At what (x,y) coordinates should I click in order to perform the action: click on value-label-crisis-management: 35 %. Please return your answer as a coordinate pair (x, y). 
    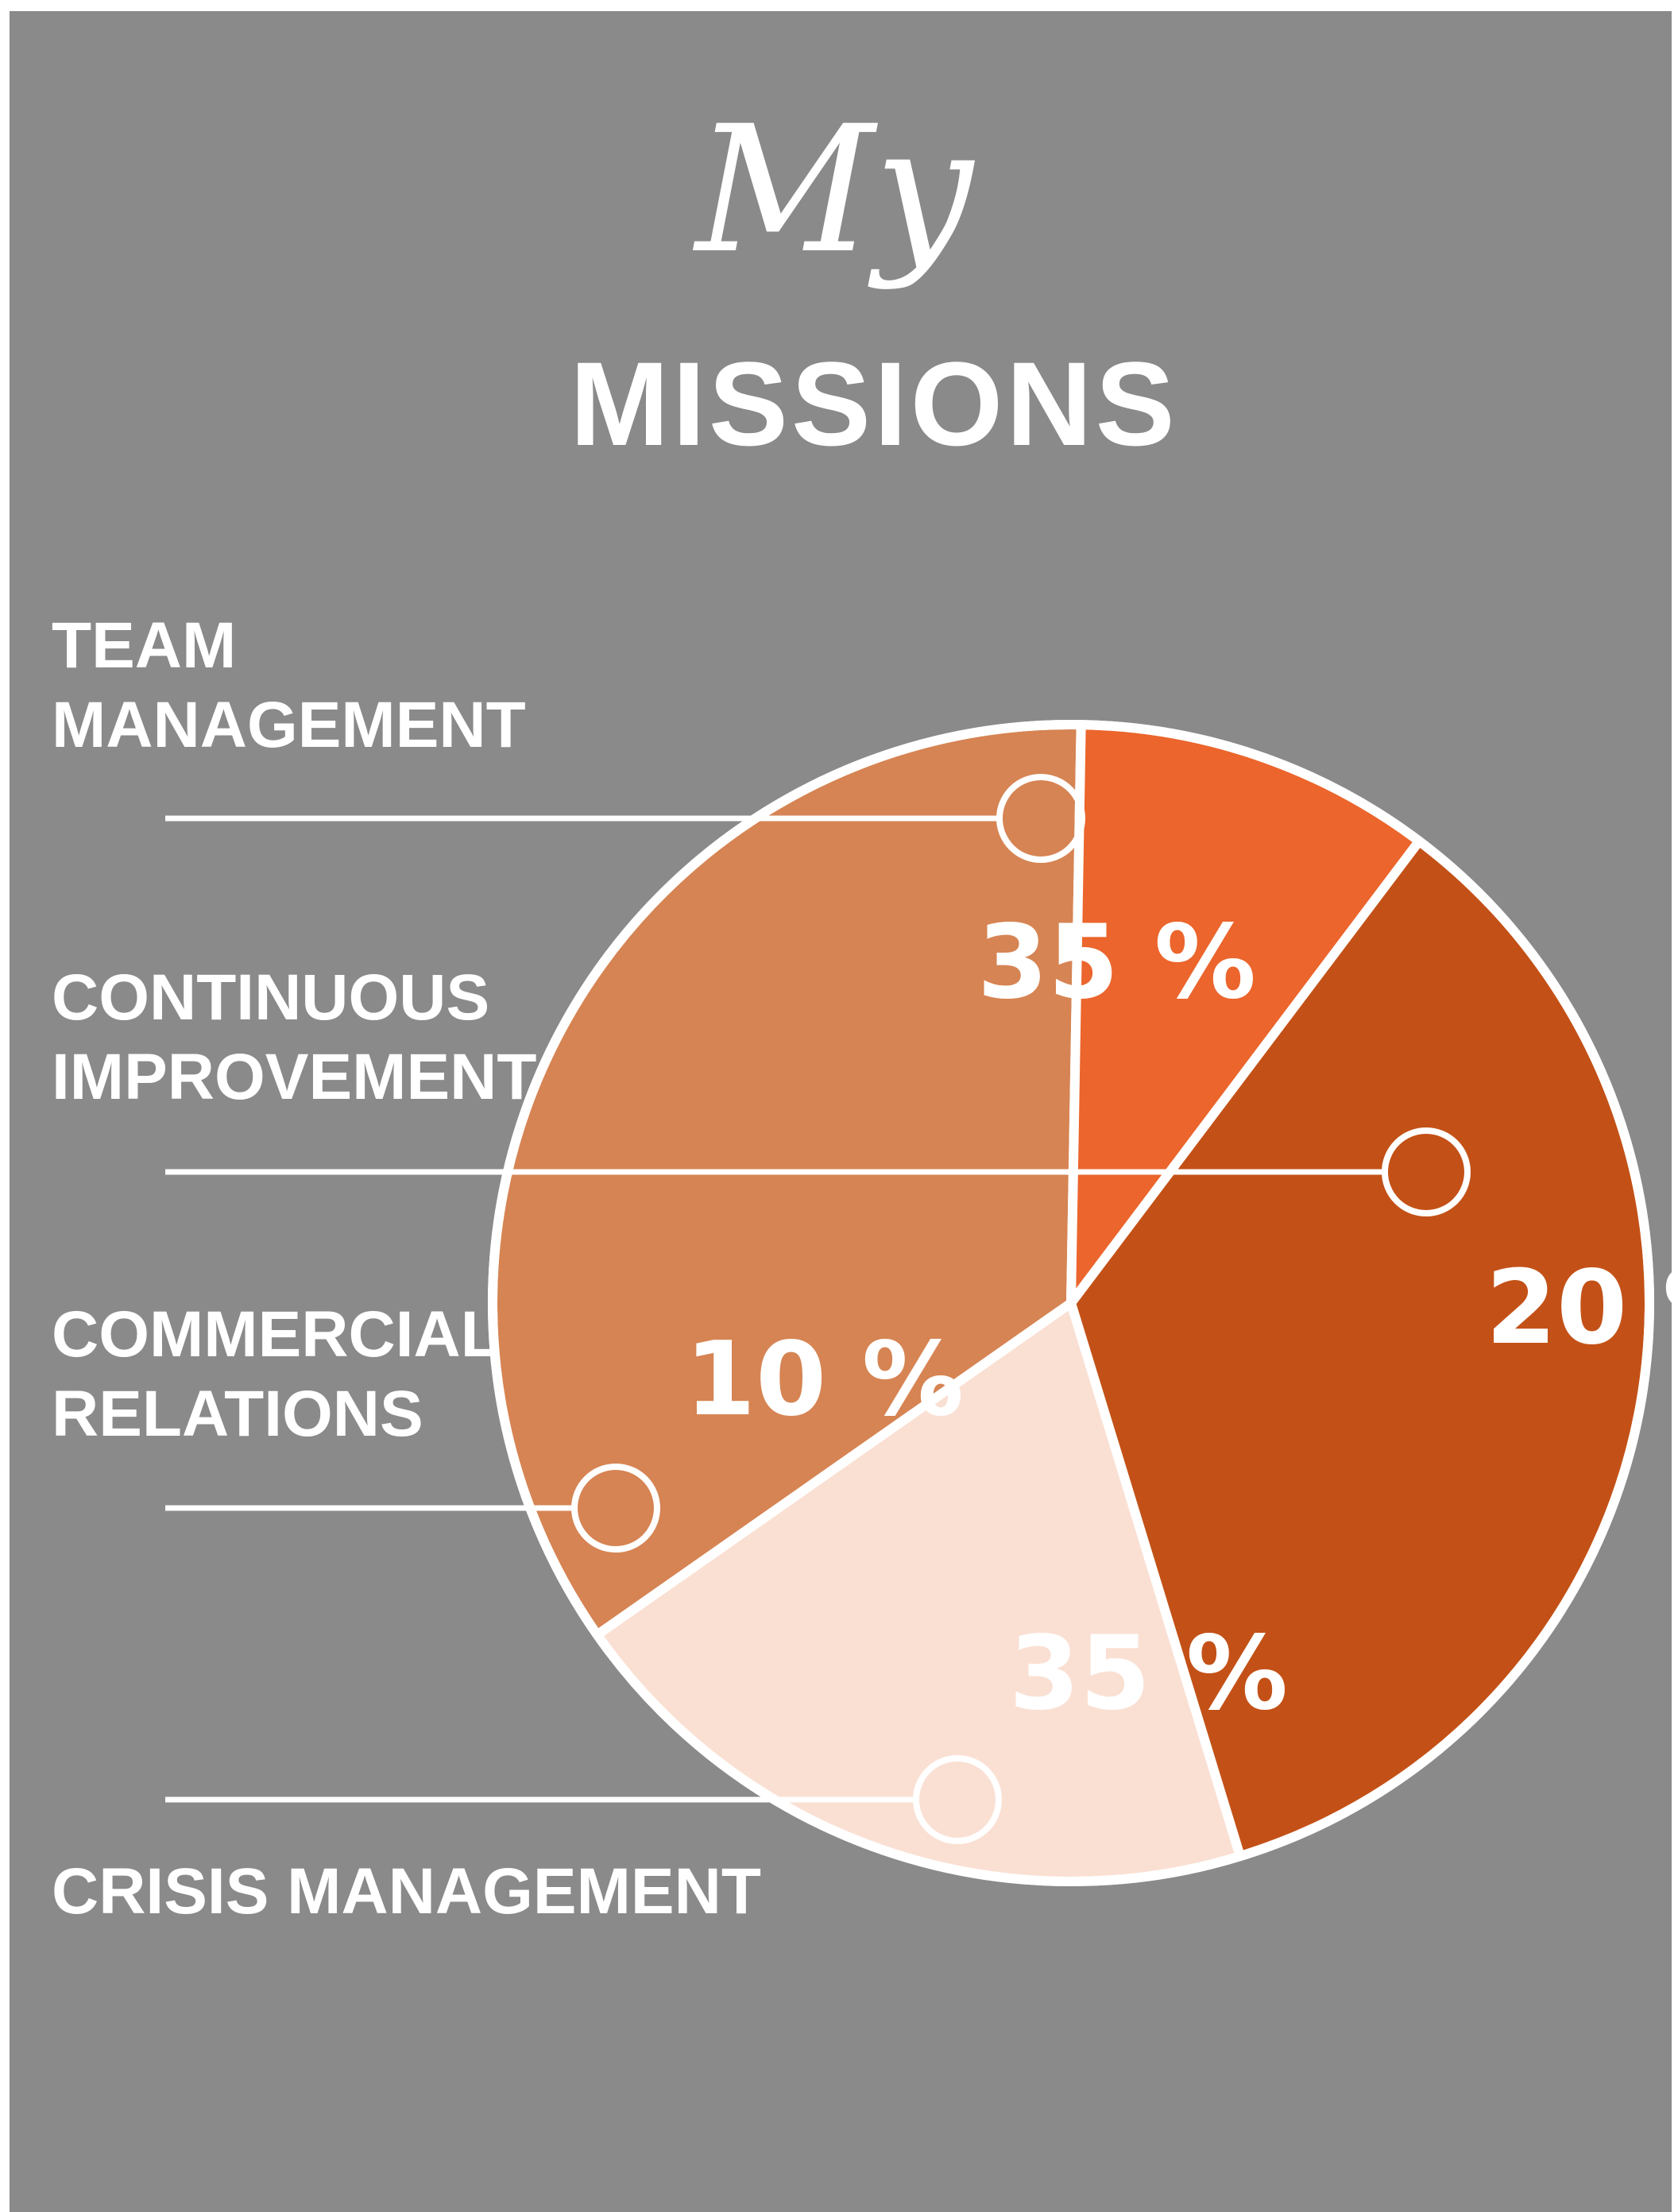
    Looking at the image, I should click on (1148, 1674).